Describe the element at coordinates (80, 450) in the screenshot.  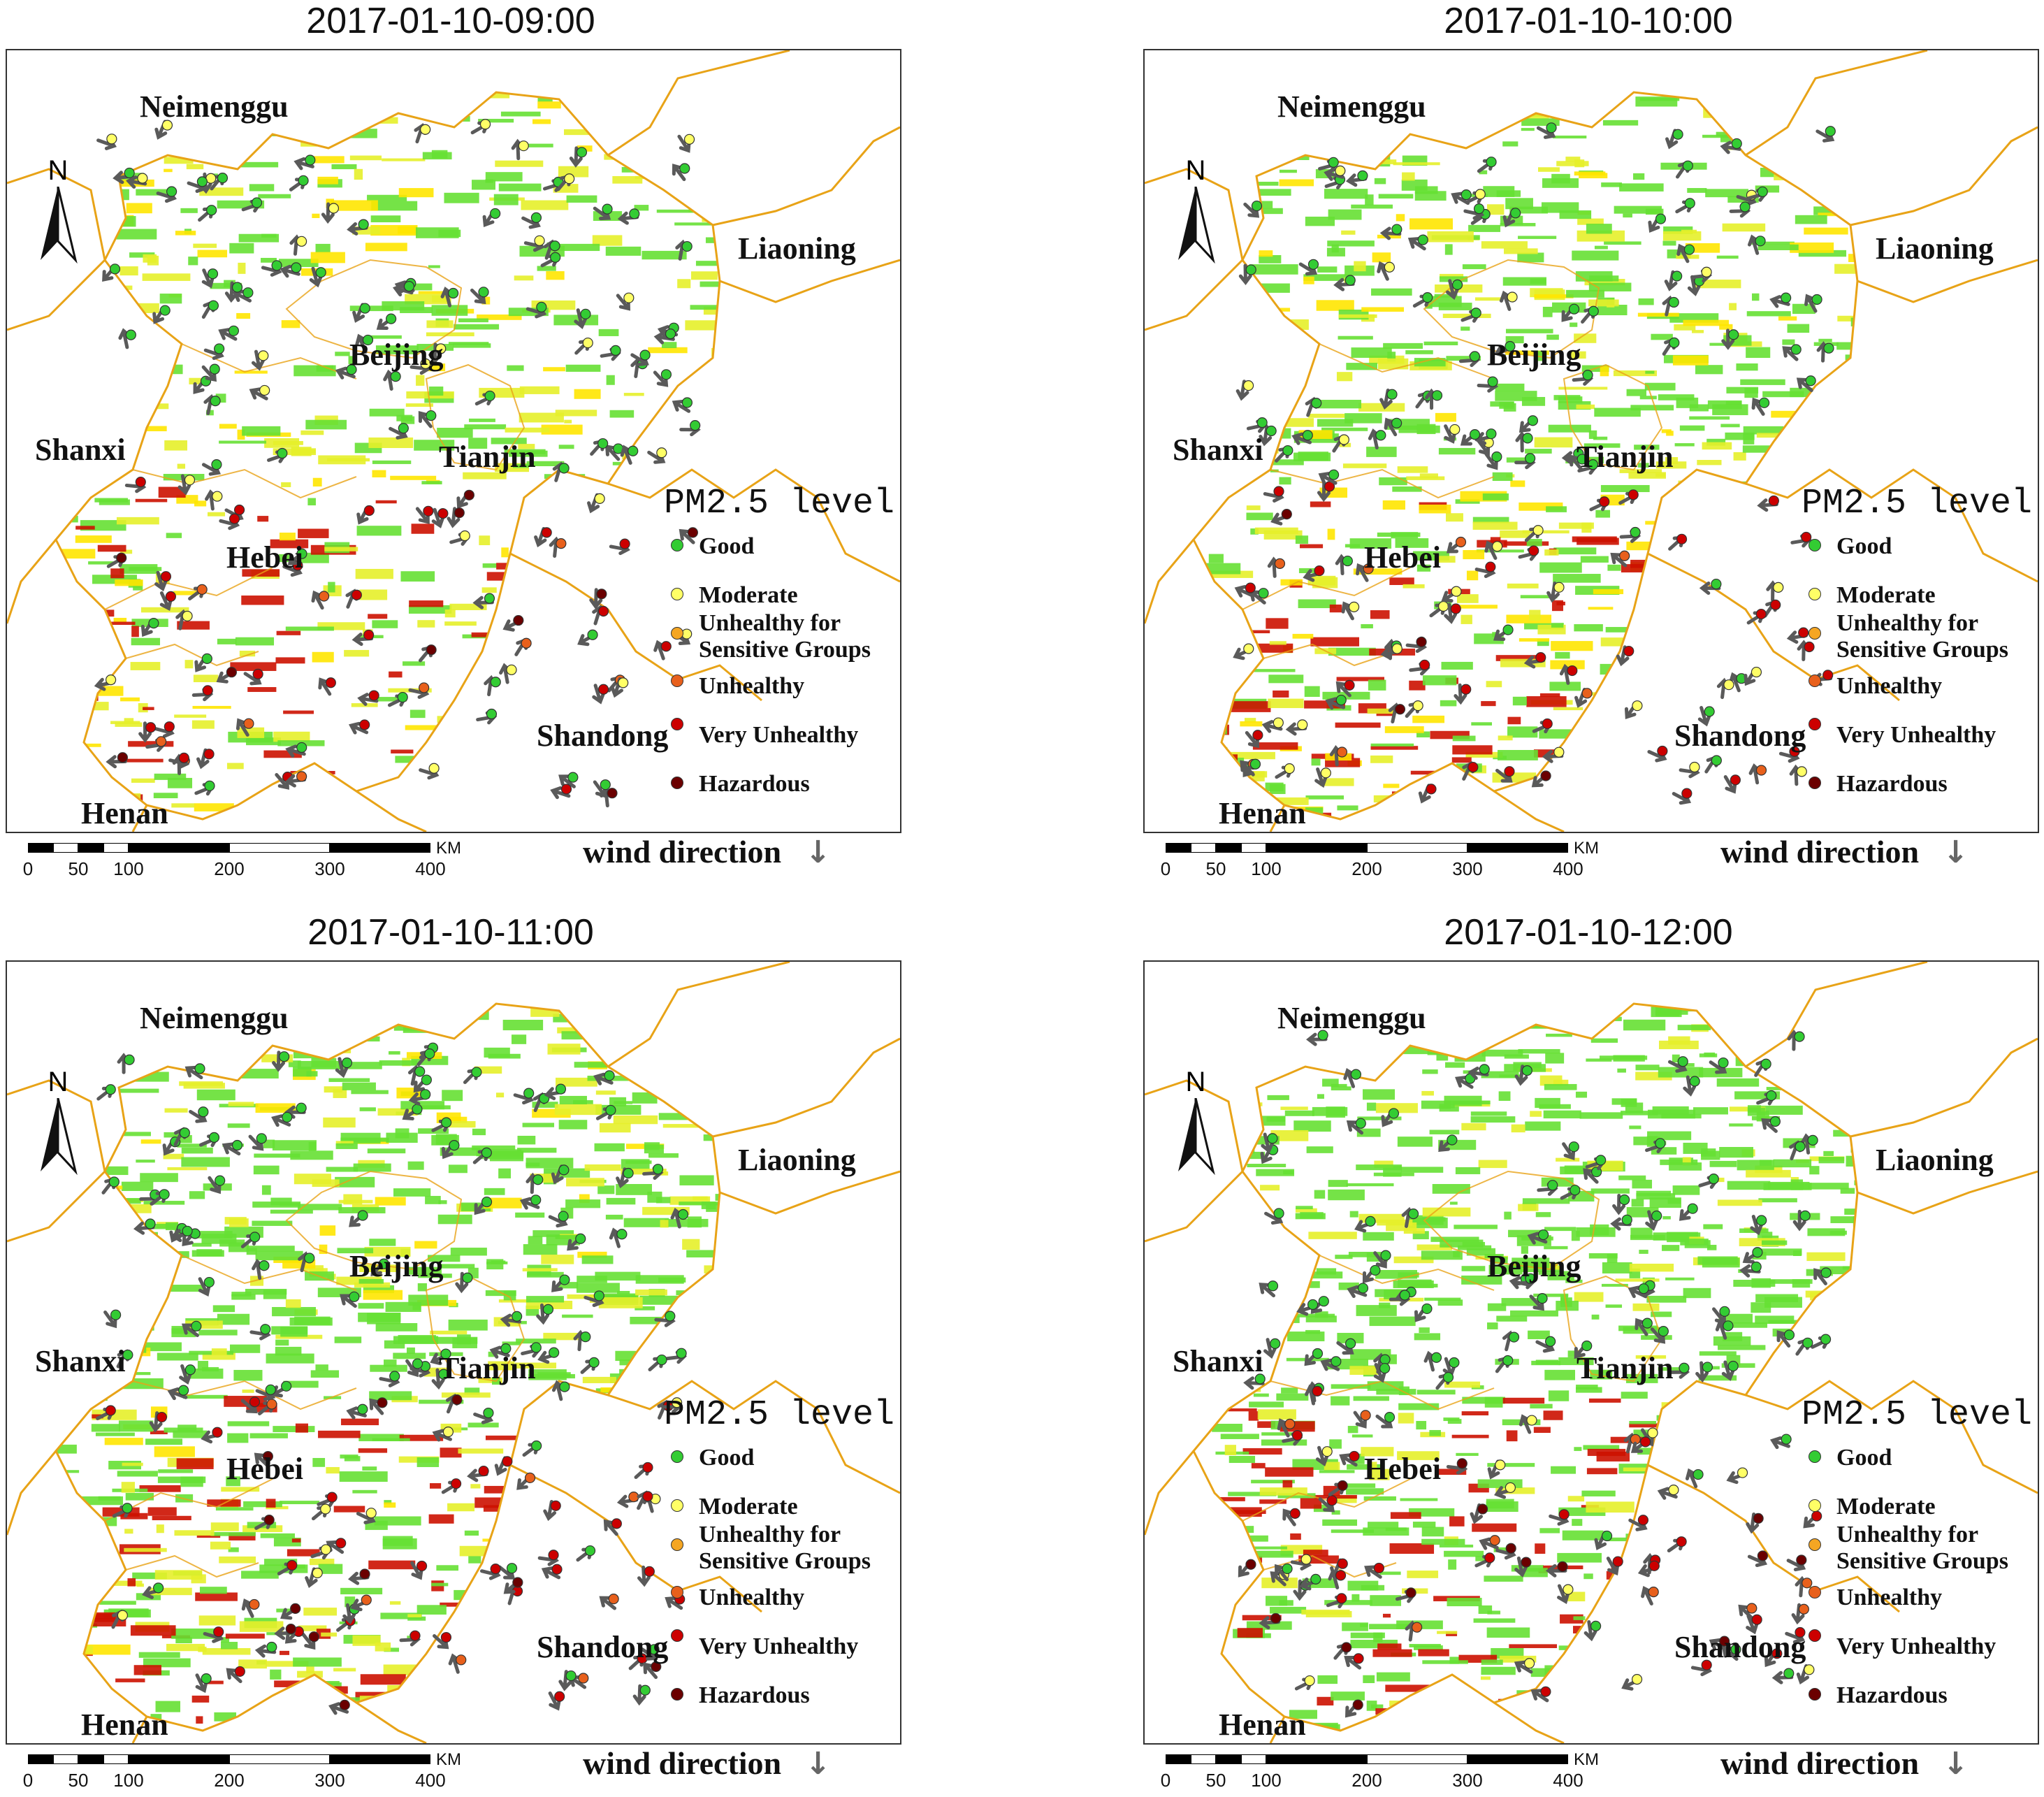
I see `region-label-shanxi: Shanxi` at that location.